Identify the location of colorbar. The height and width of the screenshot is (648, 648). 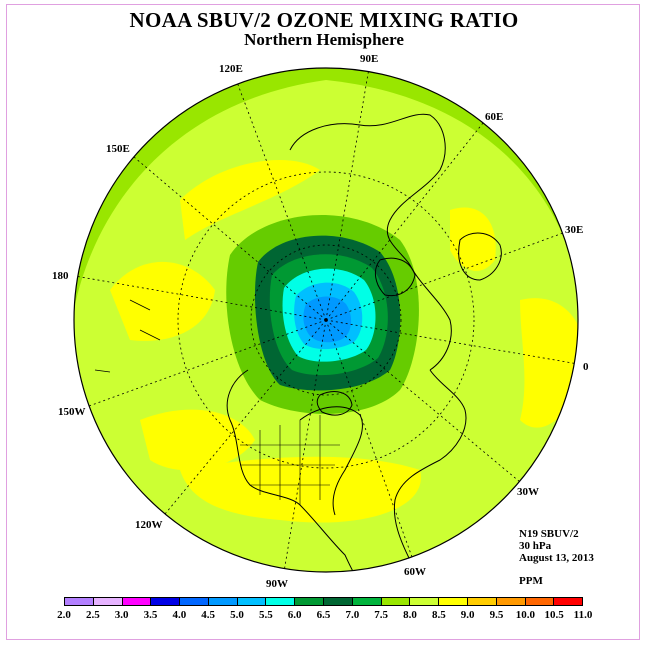
(323, 601).